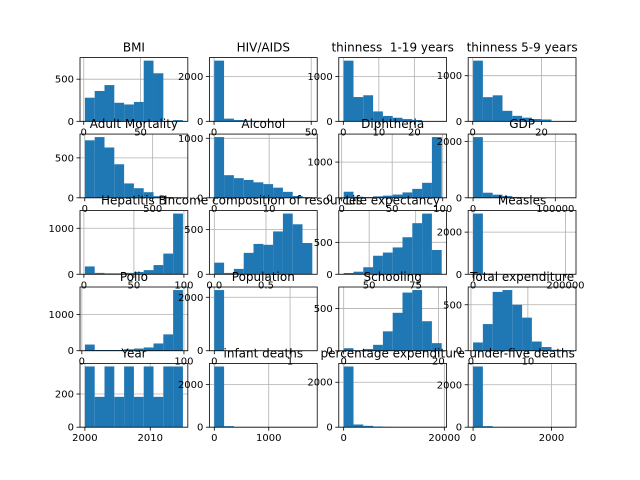  I want to click on x-tick-label: 1, so click(290, 362).